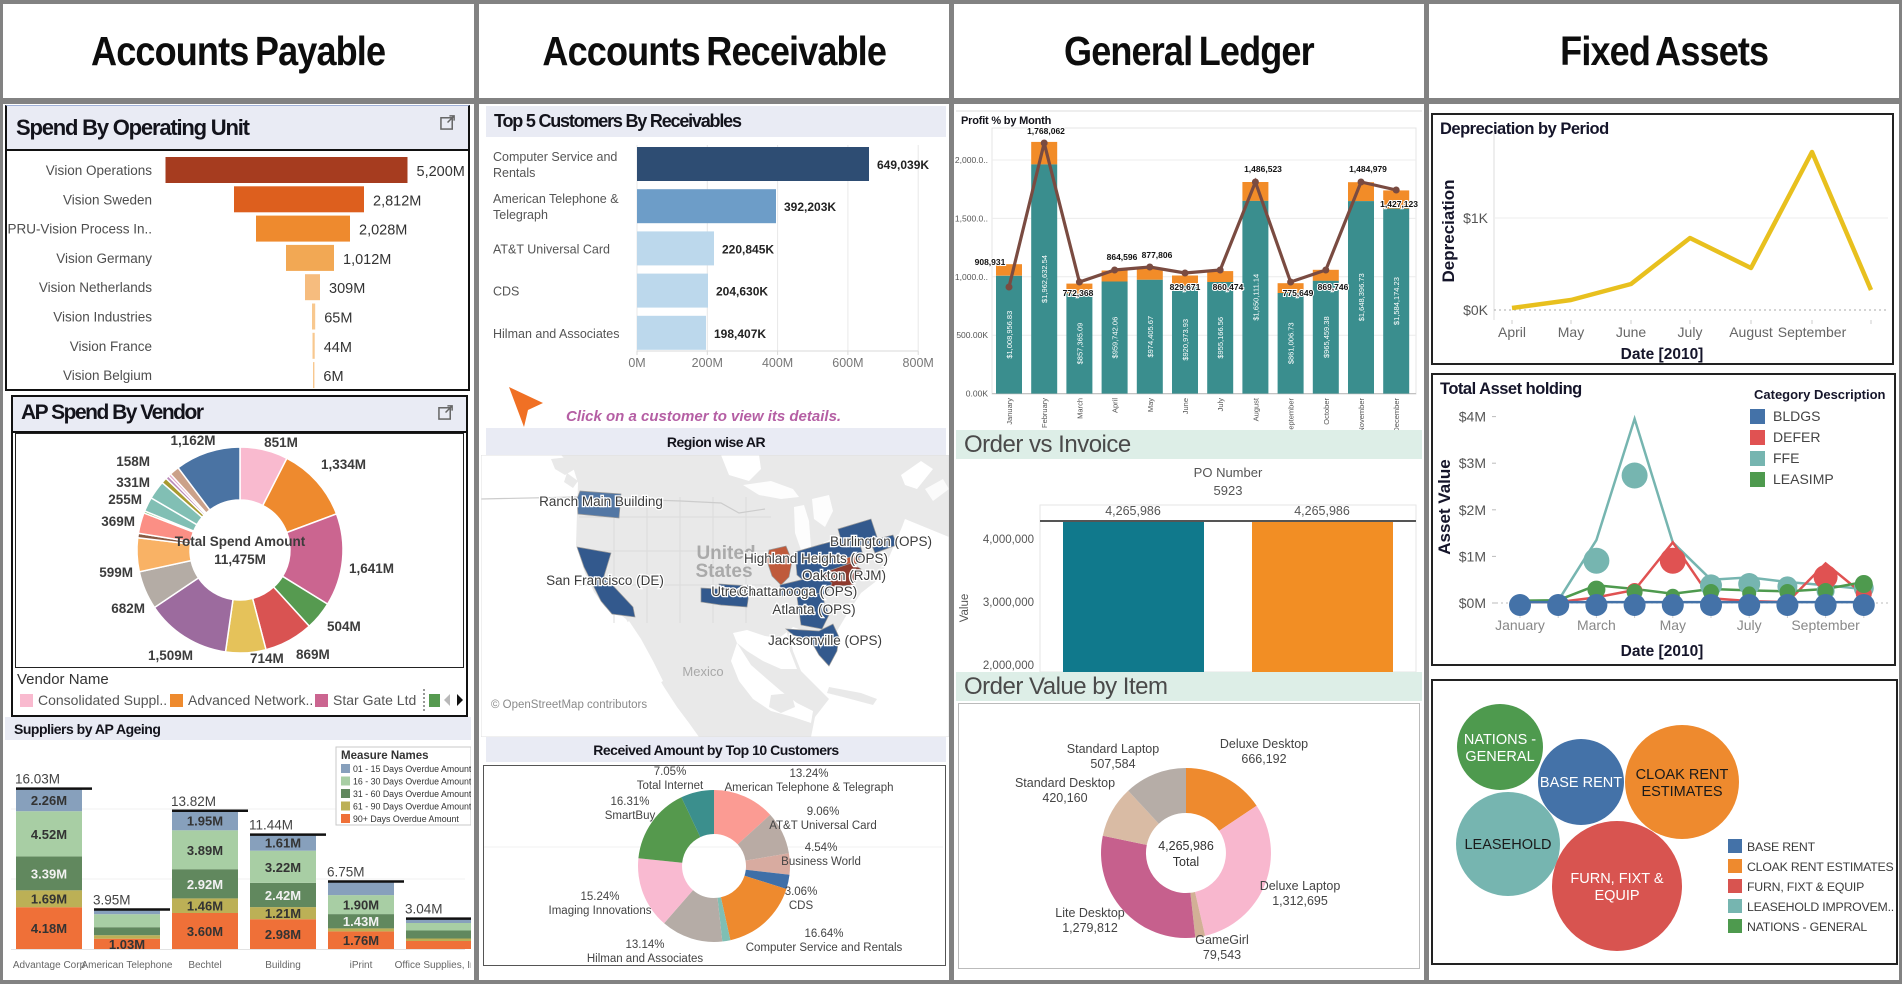  Describe the element at coordinates (49, 965) in the screenshot. I see `svg-text: Advantage Corp` at that location.